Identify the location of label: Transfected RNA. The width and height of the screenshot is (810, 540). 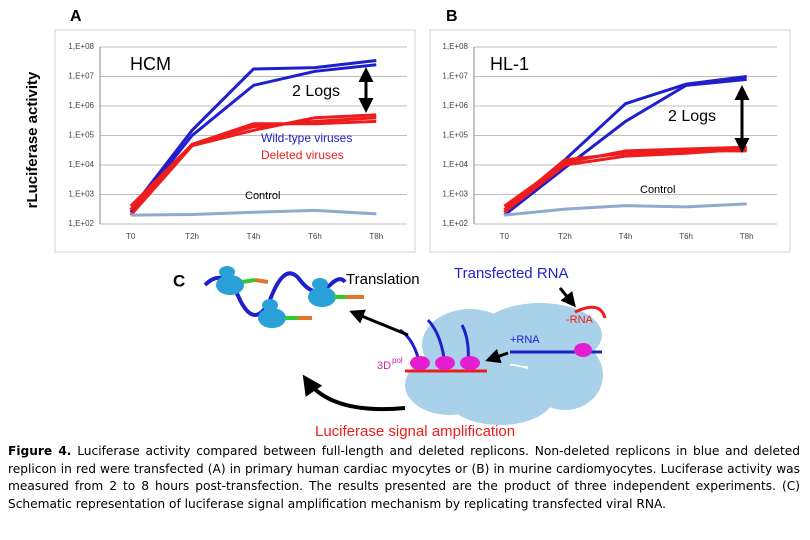
(511, 273).